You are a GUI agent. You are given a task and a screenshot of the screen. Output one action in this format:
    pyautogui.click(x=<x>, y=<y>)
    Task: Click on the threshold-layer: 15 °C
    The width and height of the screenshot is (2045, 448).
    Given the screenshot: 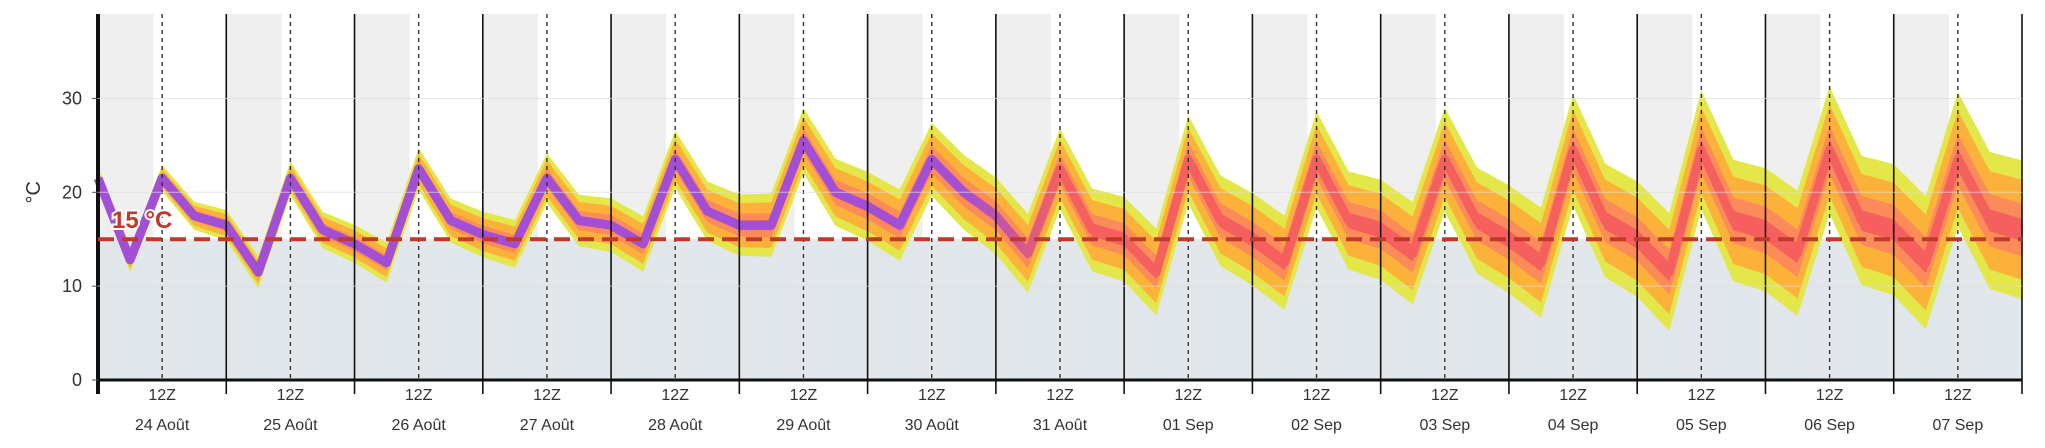 What is the action you would take?
    pyautogui.click(x=1060, y=223)
    